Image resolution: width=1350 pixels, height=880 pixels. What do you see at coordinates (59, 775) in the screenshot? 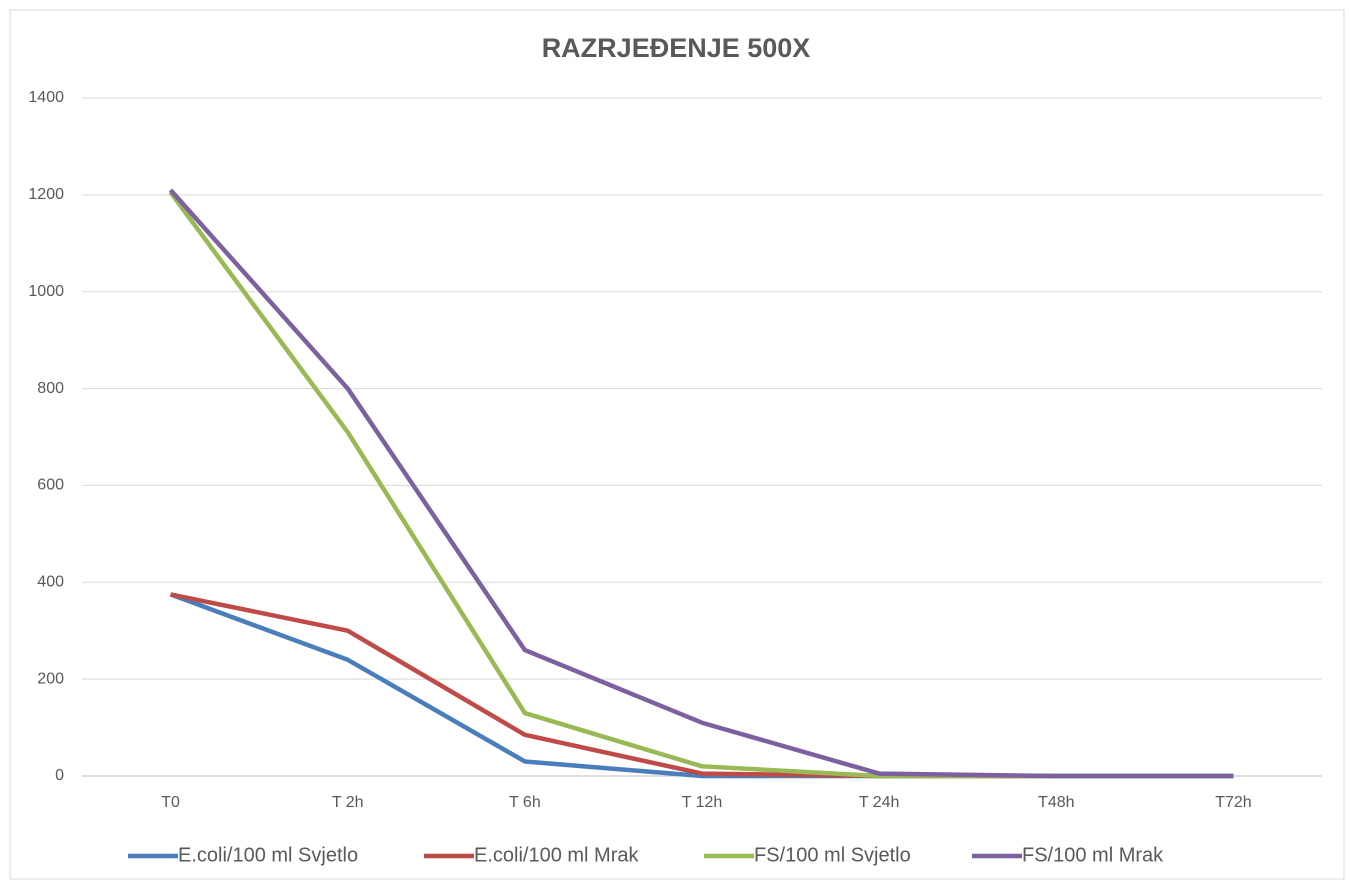
I see `y-tick-label: 0` at bounding box center [59, 775].